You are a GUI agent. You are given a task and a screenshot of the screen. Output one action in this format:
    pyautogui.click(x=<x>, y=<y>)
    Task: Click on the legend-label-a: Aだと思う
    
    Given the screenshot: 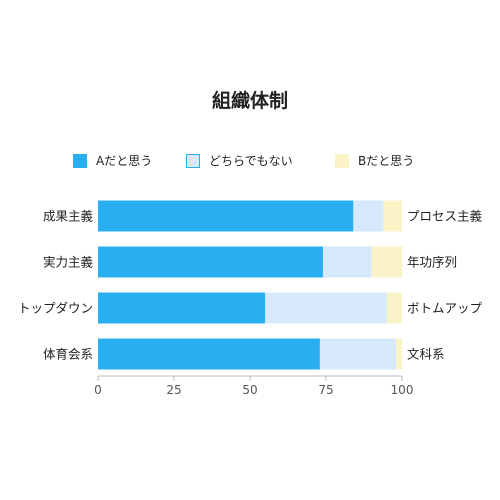 What is the action you would take?
    pyautogui.click(x=124, y=161)
    